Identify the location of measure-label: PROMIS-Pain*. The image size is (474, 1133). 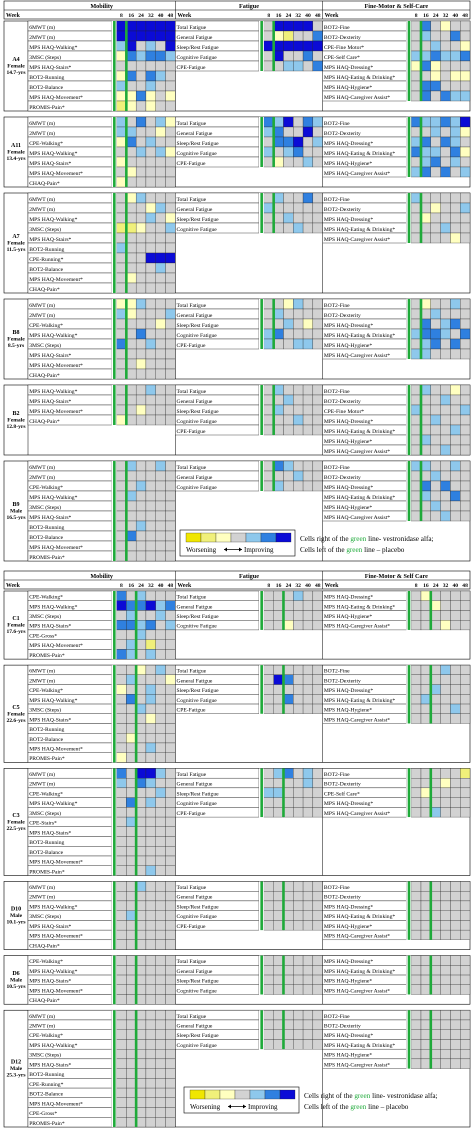
(47, 656).